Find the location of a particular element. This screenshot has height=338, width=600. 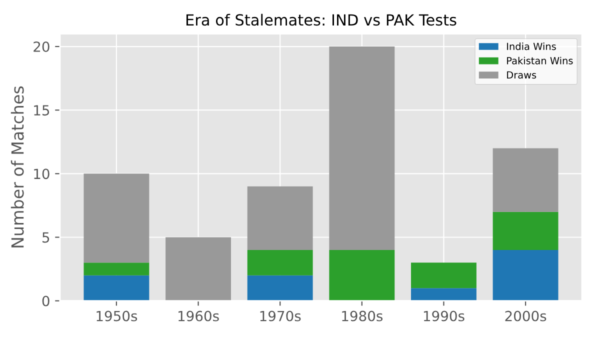

legend-label: Pakistan Wins is located at coordinates (540, 60).